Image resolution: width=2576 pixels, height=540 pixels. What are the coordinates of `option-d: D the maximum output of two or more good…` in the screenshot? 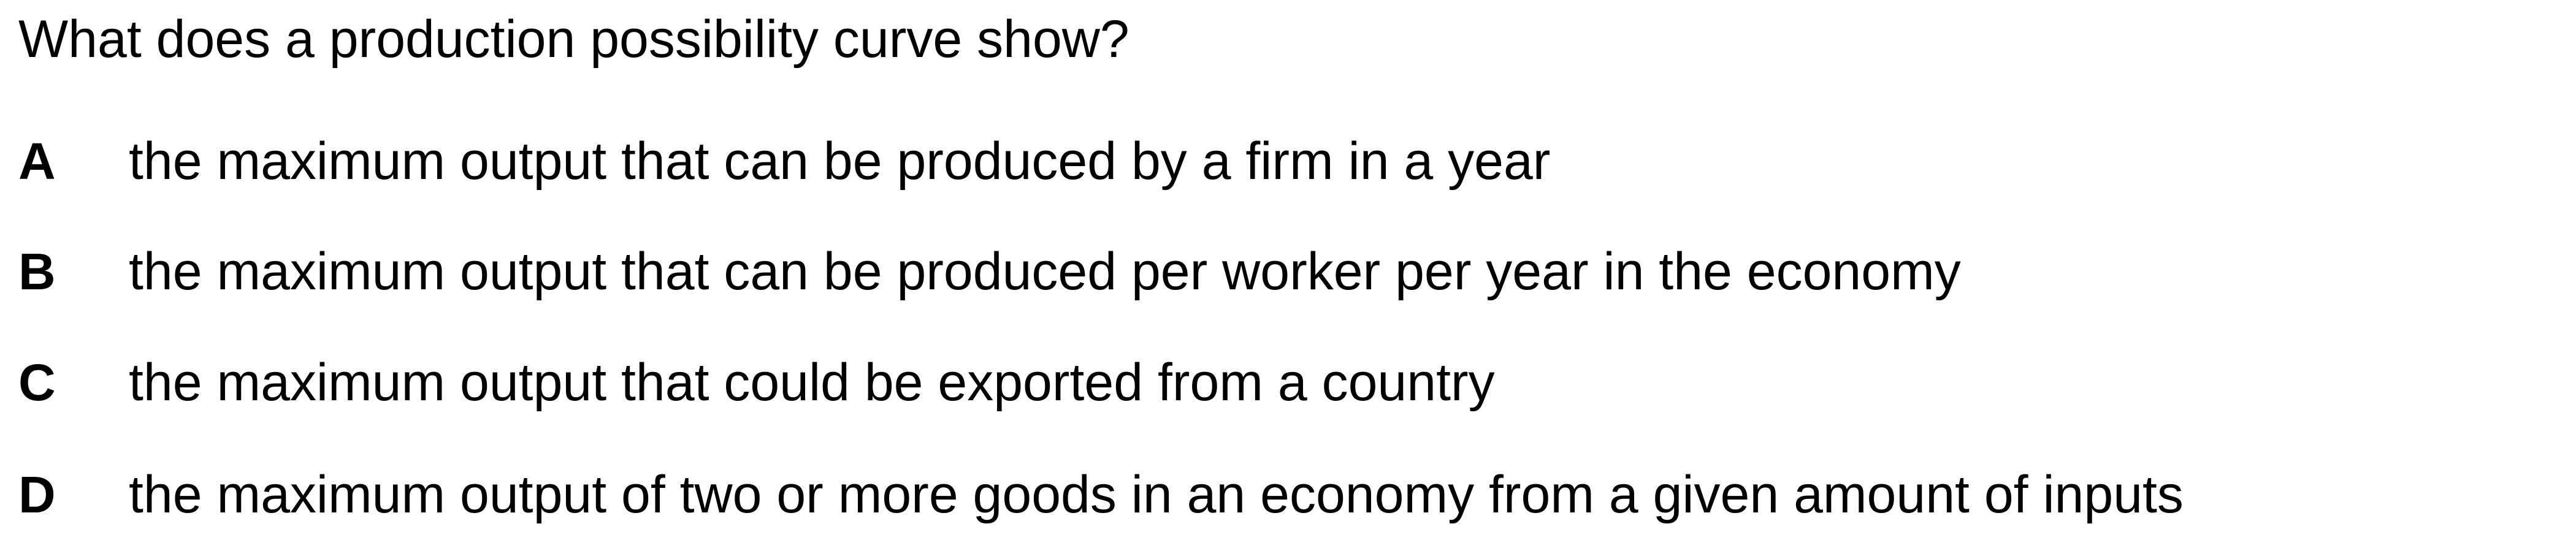 It's located at (1101, 494).